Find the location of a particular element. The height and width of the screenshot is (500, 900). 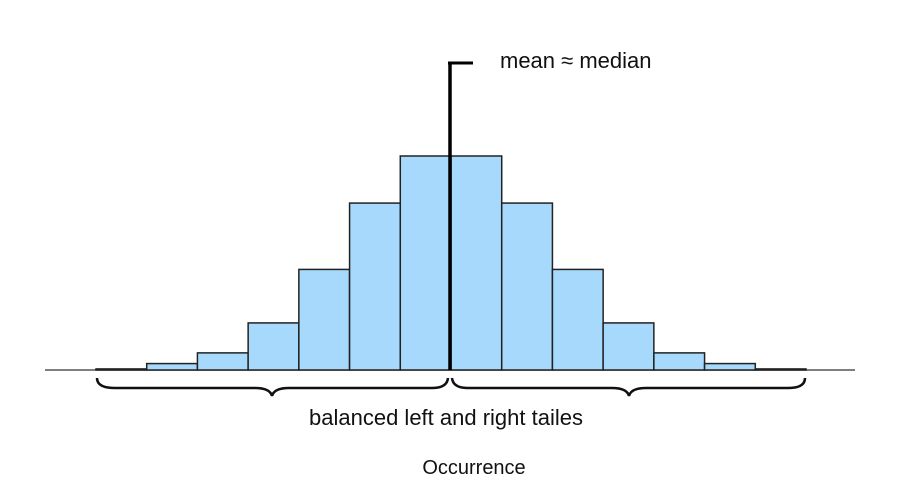

right-tail-brace is located at coordinates (628, 387).